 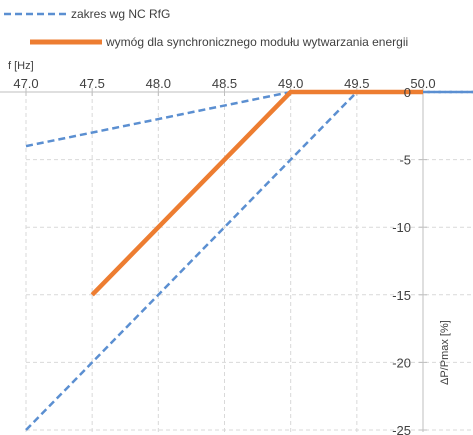 What do you see at coordinates (25, 83) in the screenshot?
I see `x-tick-label: 47.0` at bounding box center [25, 83].